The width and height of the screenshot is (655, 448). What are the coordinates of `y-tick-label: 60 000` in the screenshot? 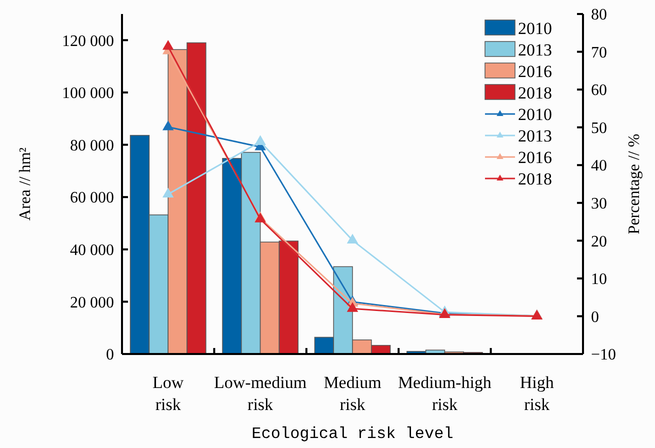 It's located at (92, 198).